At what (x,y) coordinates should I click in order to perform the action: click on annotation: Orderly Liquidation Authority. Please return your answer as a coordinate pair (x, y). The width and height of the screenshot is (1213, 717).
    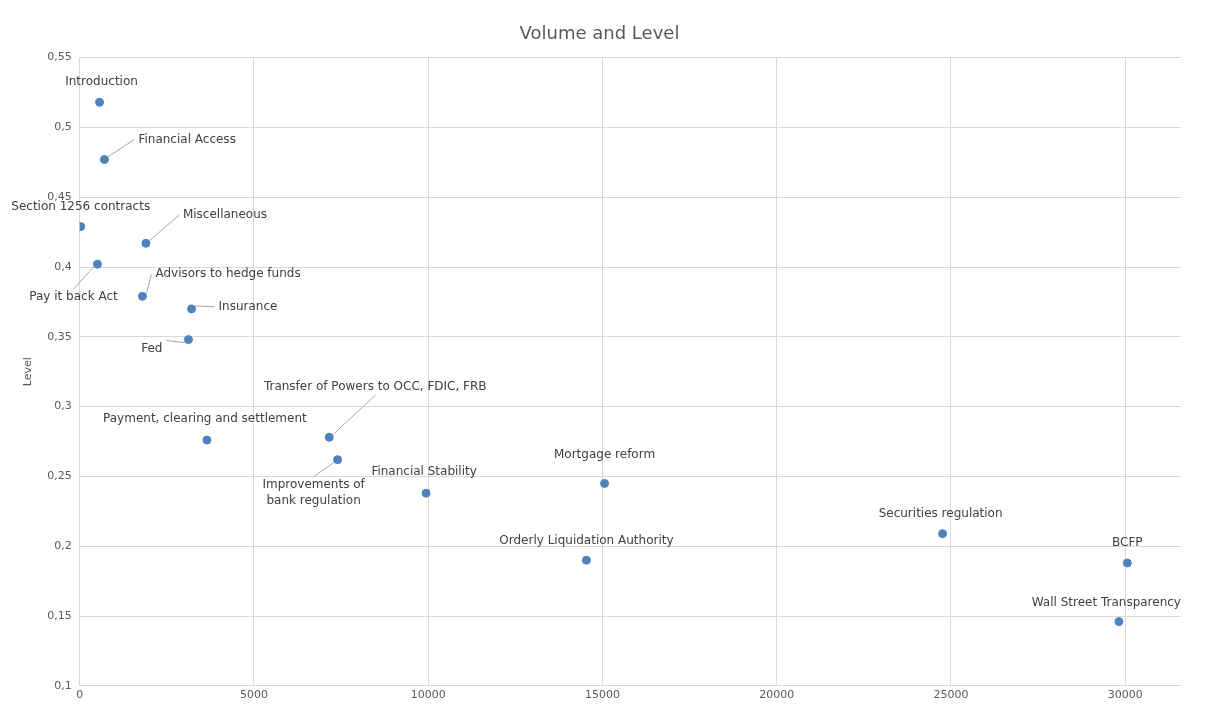
    Looking at the image, I should click on (586, 540).